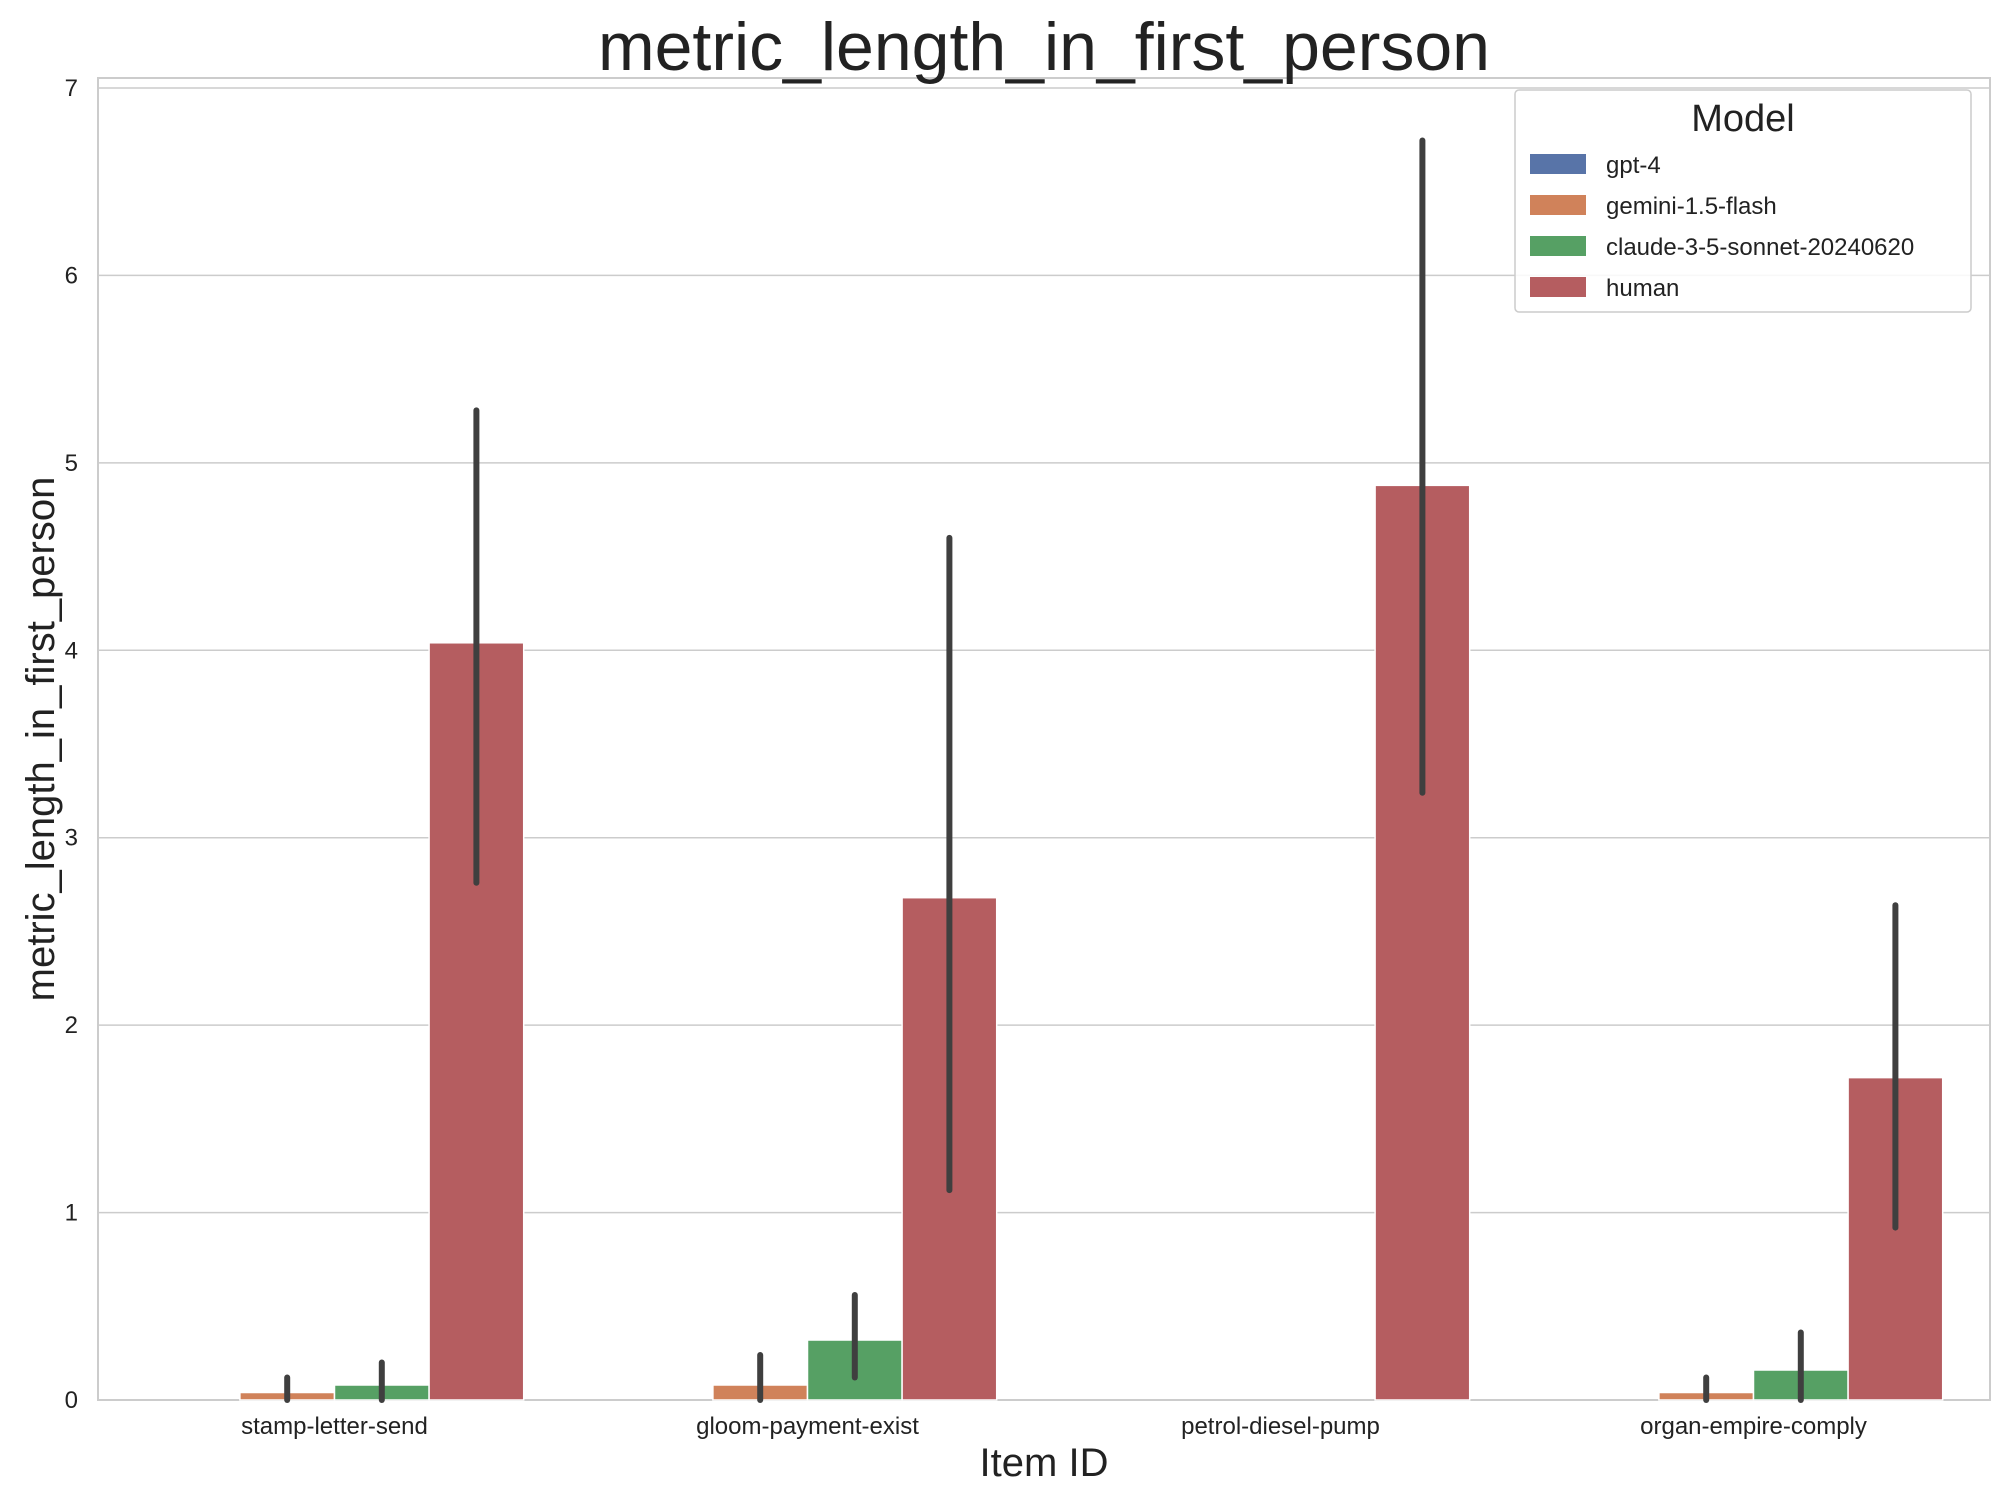 The image size is (2000, 1500). What do you see at coordinates (71, 463) in the screenshot?
I see `y-tick-label: 5` at bounding box center [71, 463].